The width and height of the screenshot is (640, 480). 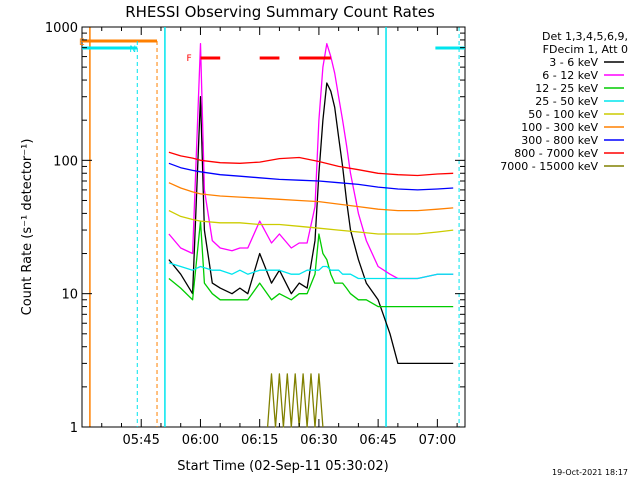 What do you see at coordinates (259, 440) in the screenshot?
I see `x-tick-label: 06:15` at bounding box center [259, 440].